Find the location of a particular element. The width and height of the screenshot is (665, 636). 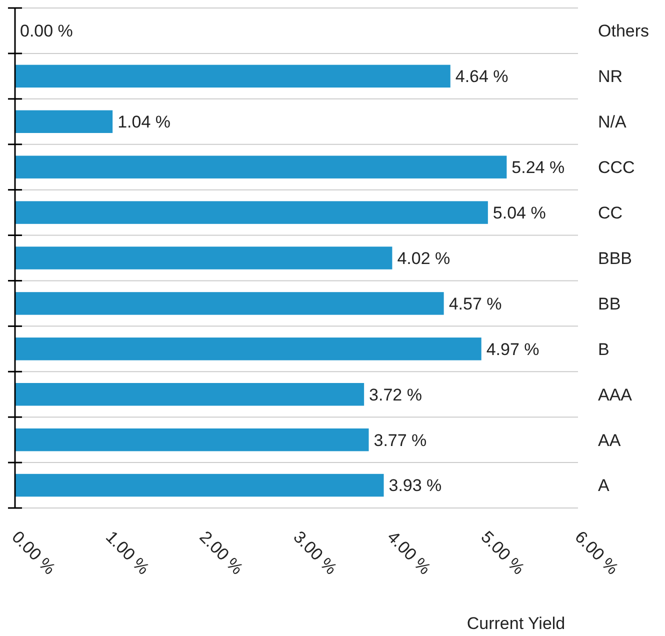

x-tick-label: 1.00 % is located at coordinates (127, 552).